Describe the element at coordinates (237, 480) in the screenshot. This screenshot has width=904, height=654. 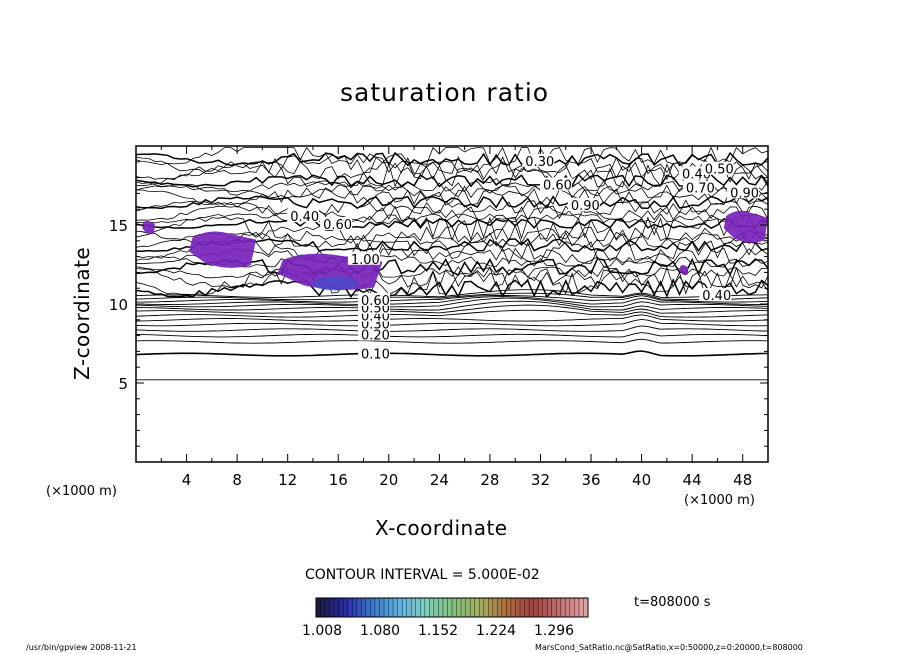
I see `x-tick-label: 8` at that location.